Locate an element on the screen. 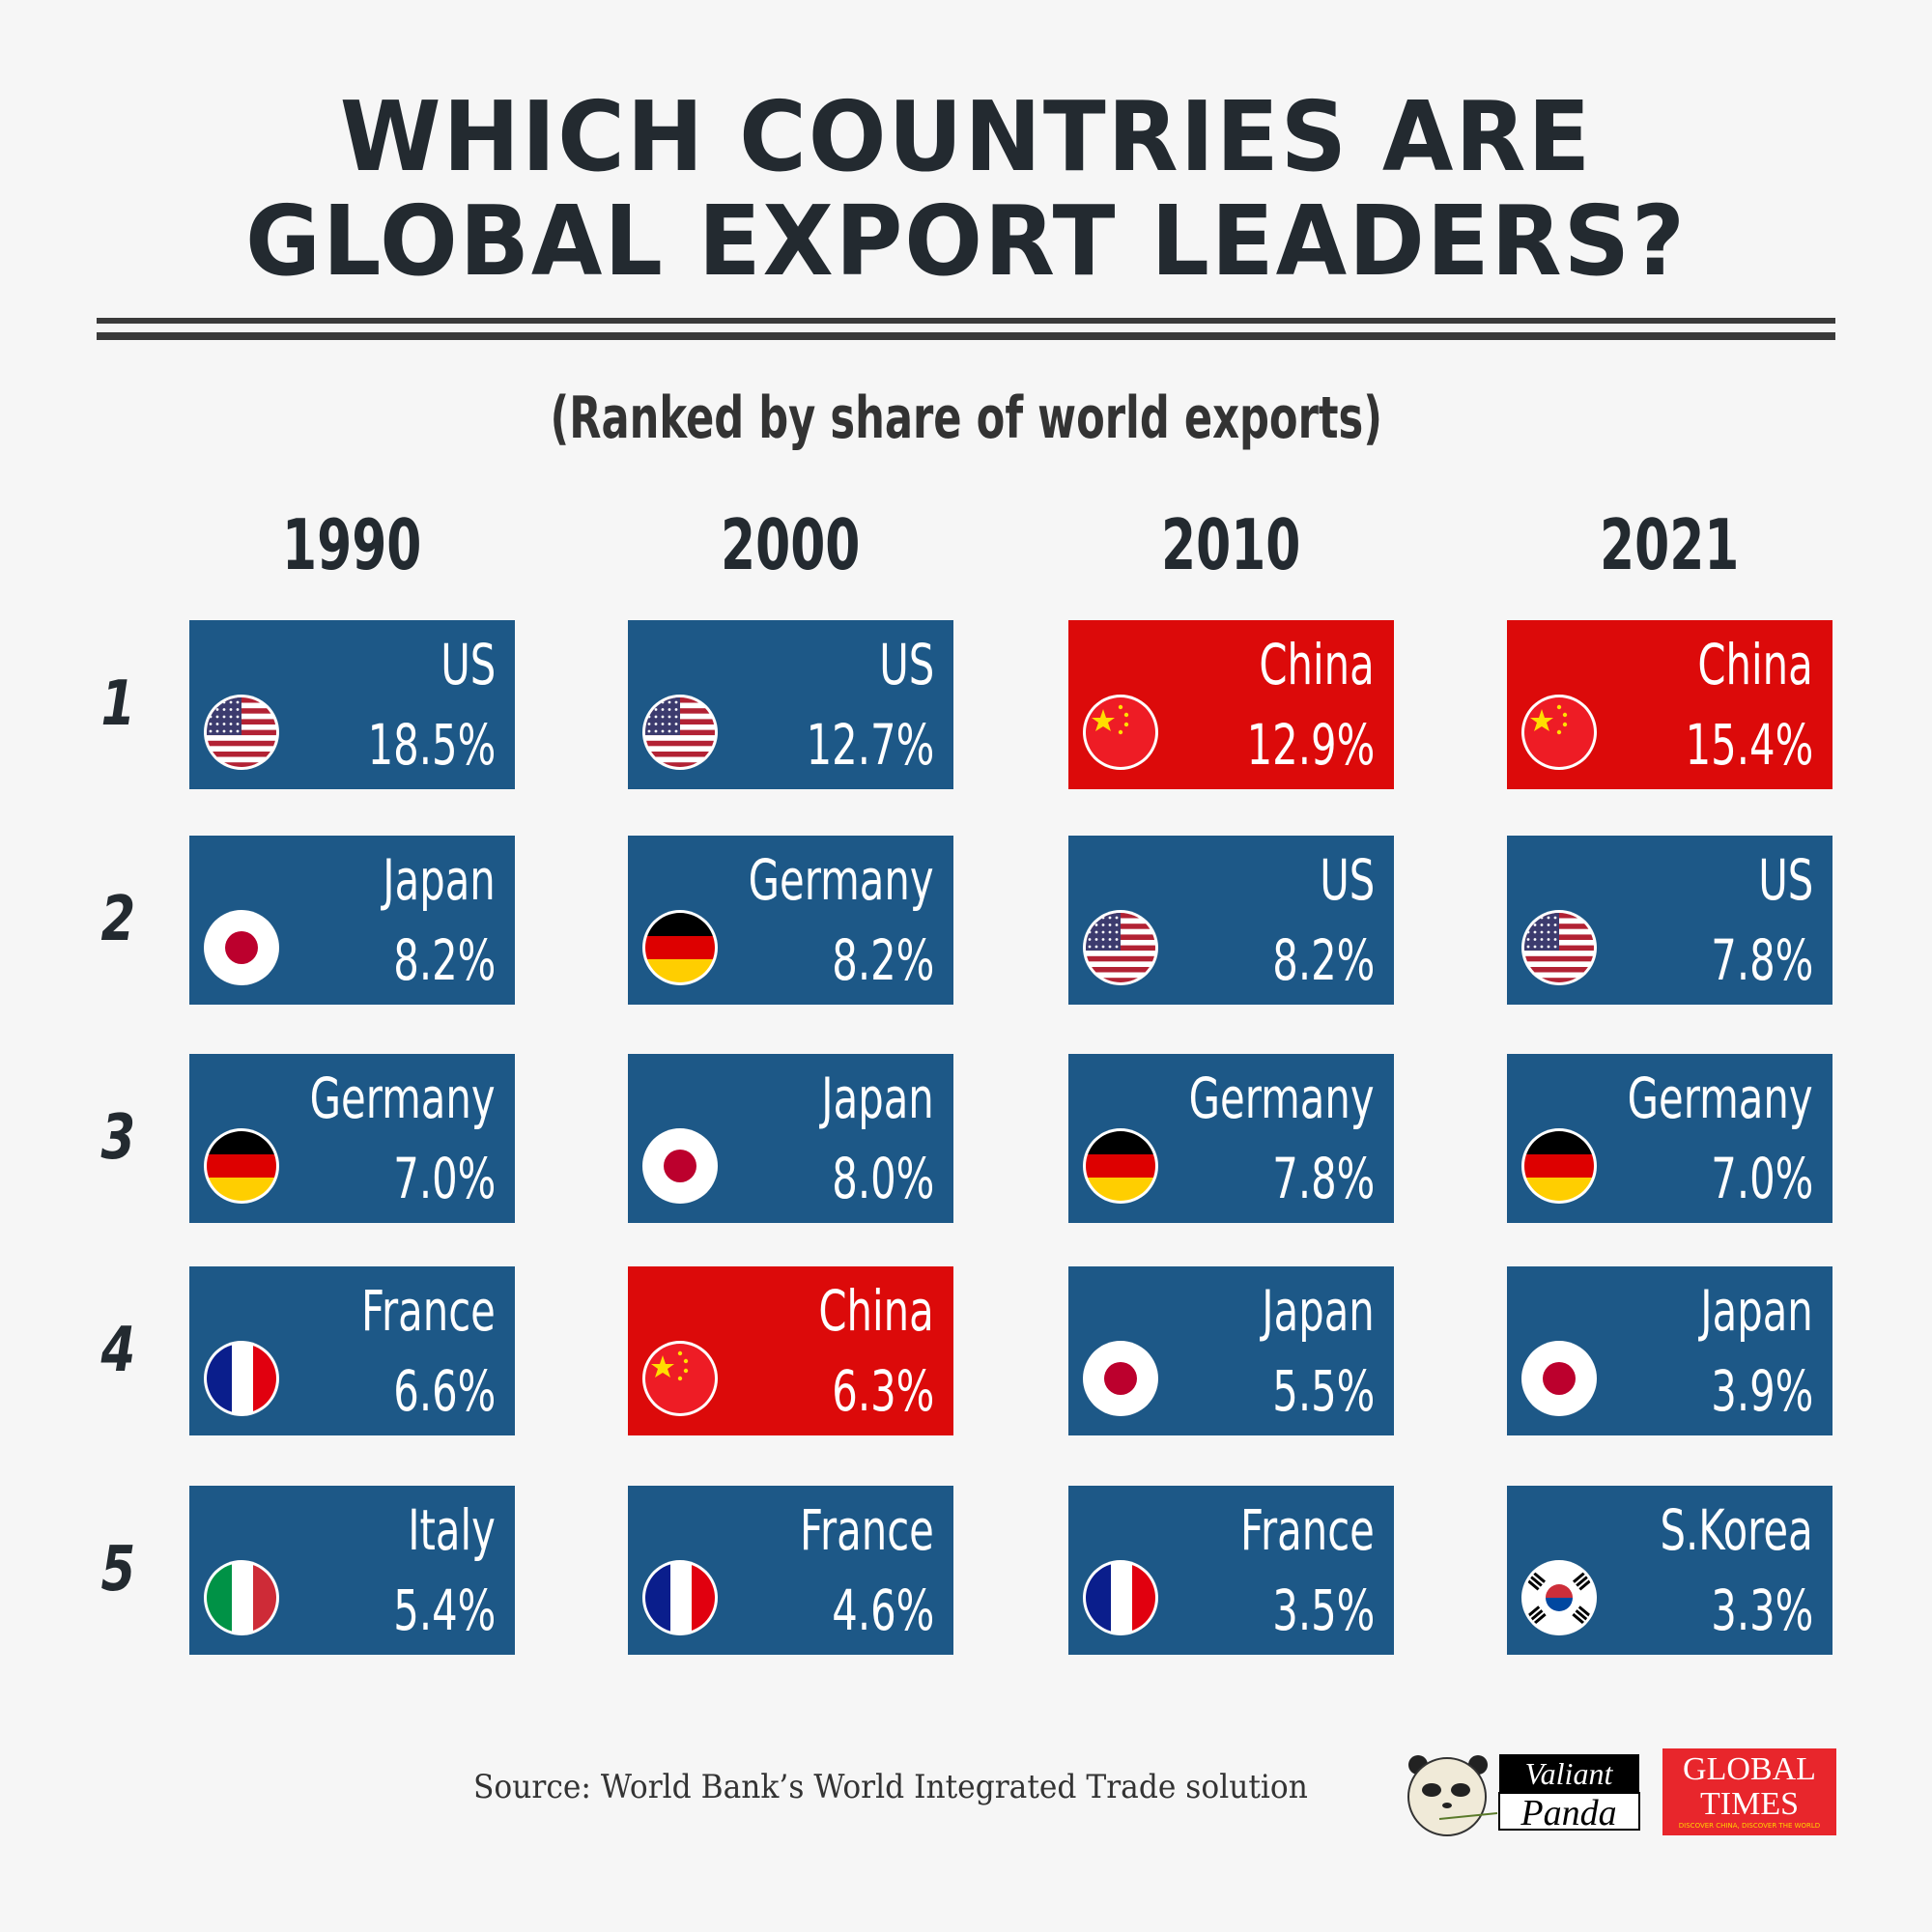 The height and width of the screenshot is (1932, 1932). export-share: 4.6% is located at coordinates (882, 1610).